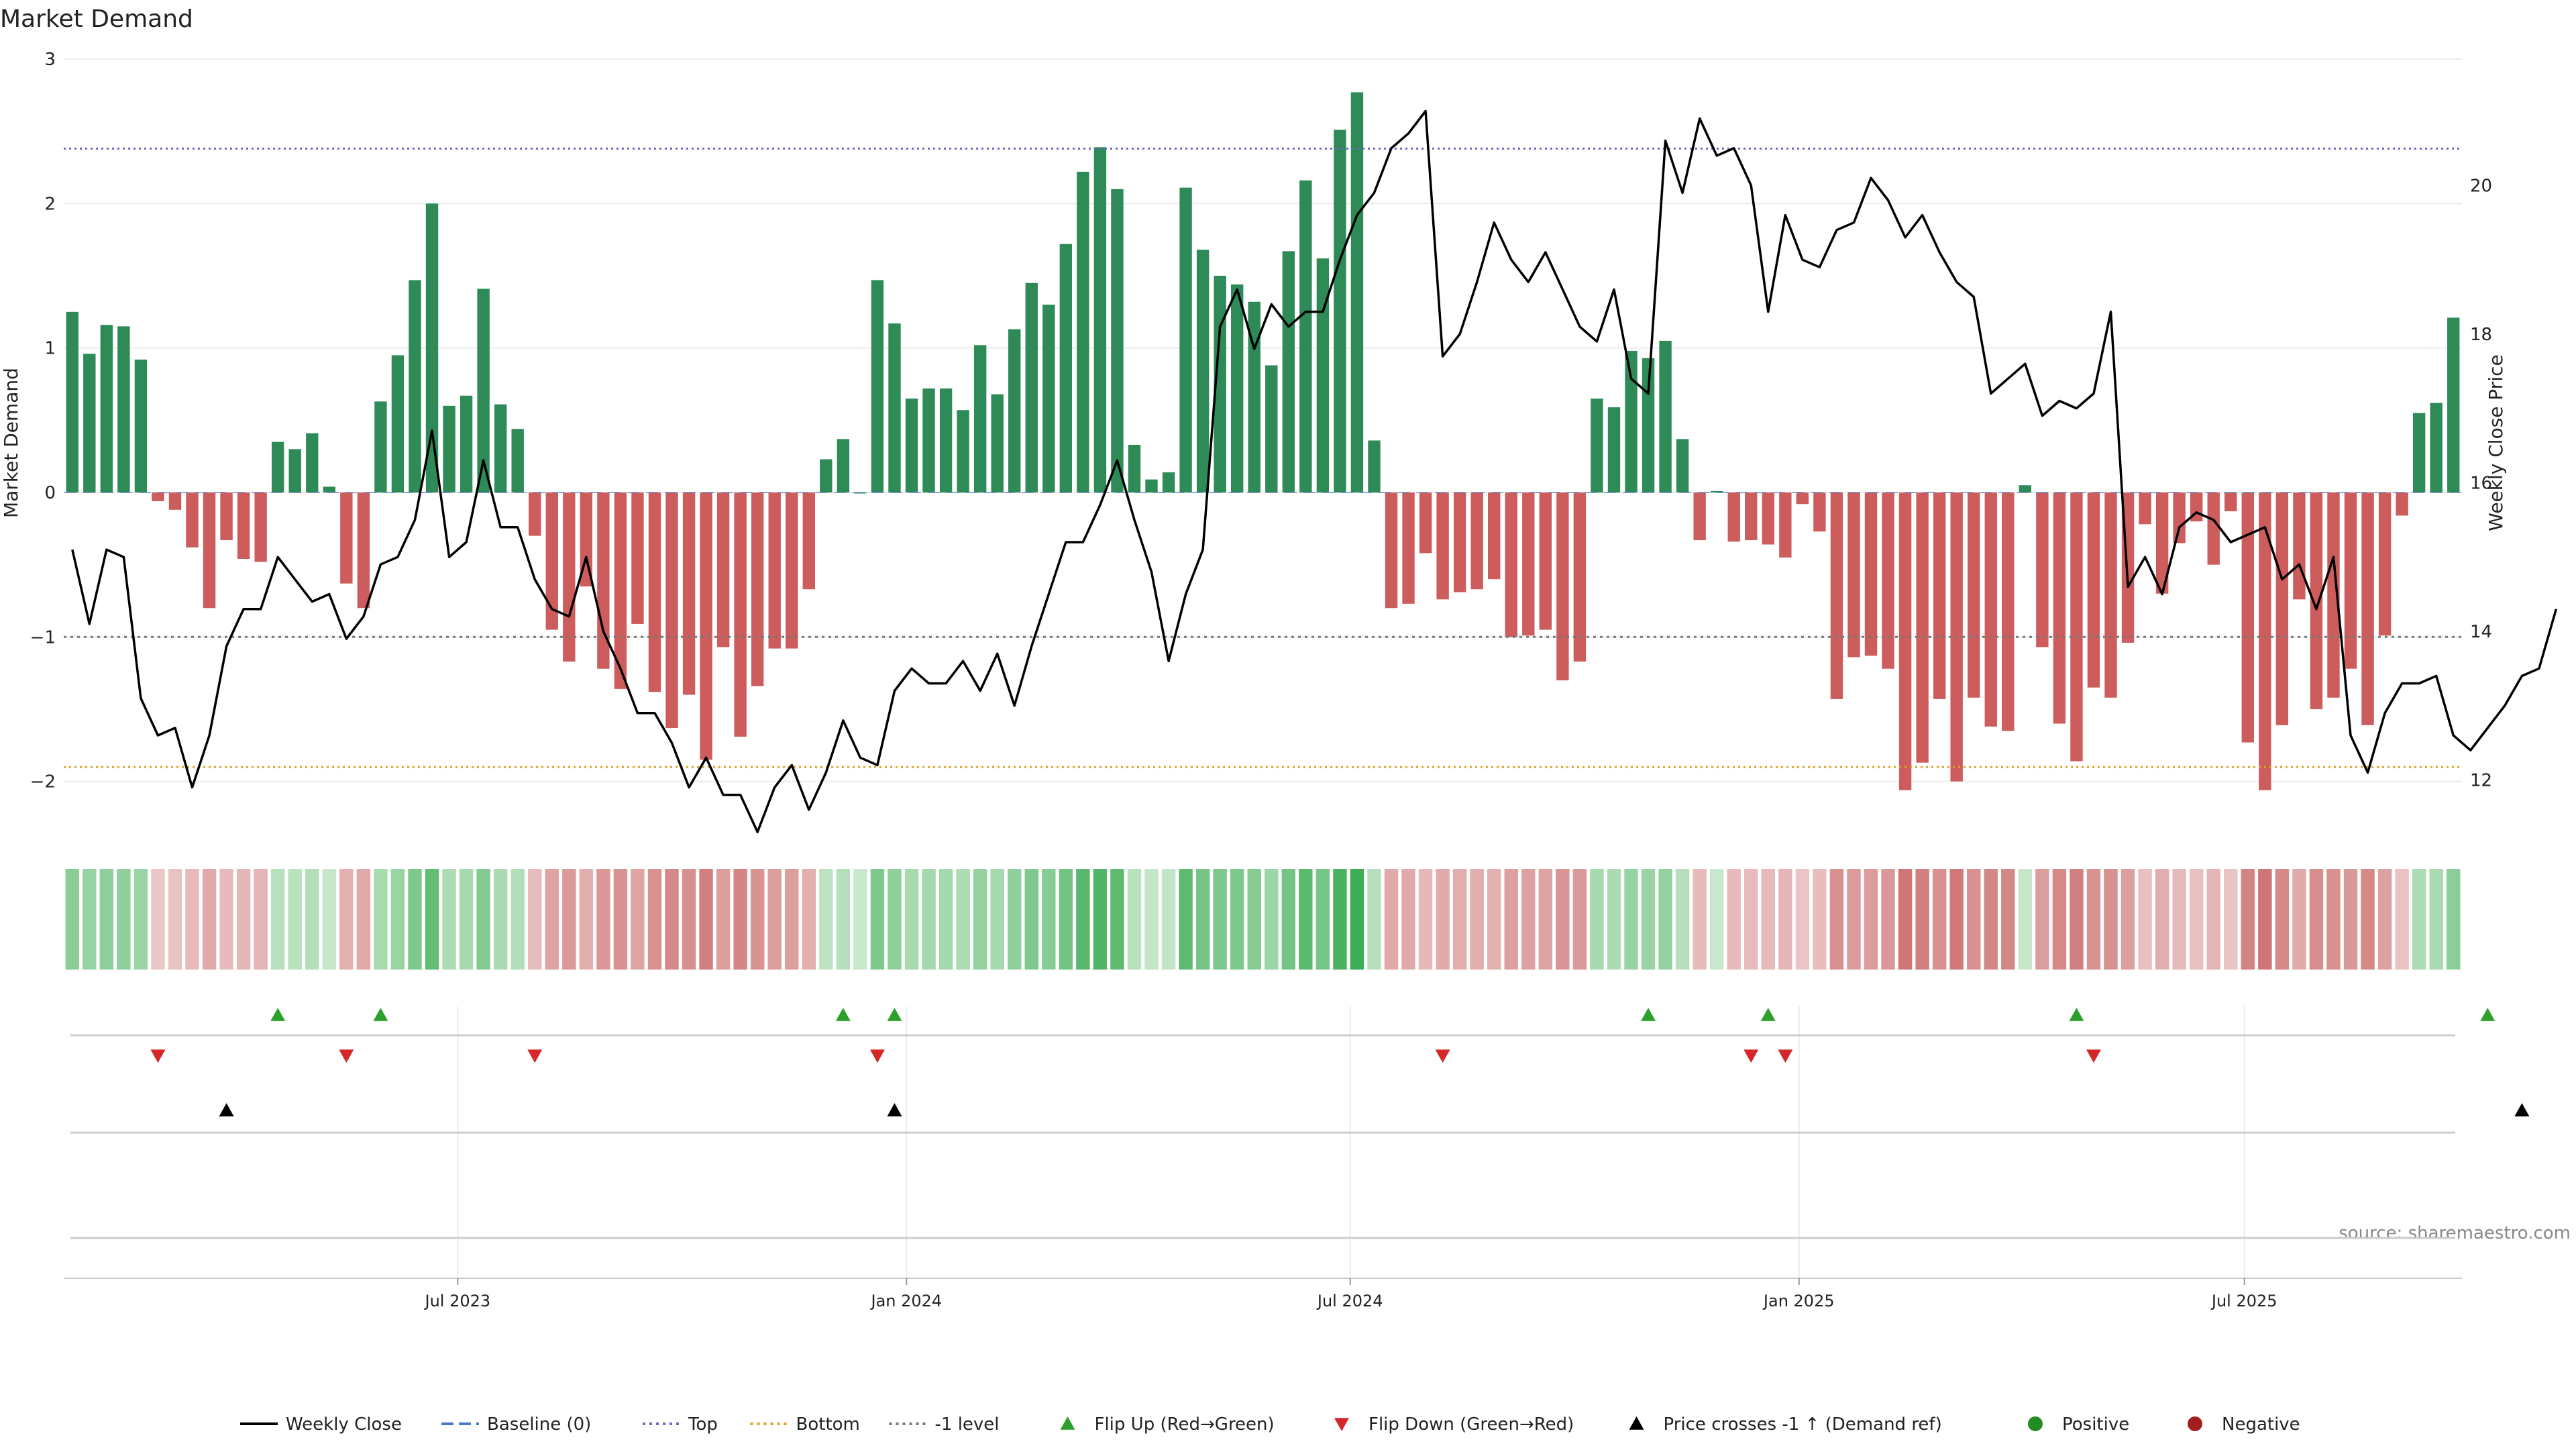 Image resolution: width=2576 pixels, height=1452 pixels. I want to click on flip-up-marker, so click(2076, 1015).